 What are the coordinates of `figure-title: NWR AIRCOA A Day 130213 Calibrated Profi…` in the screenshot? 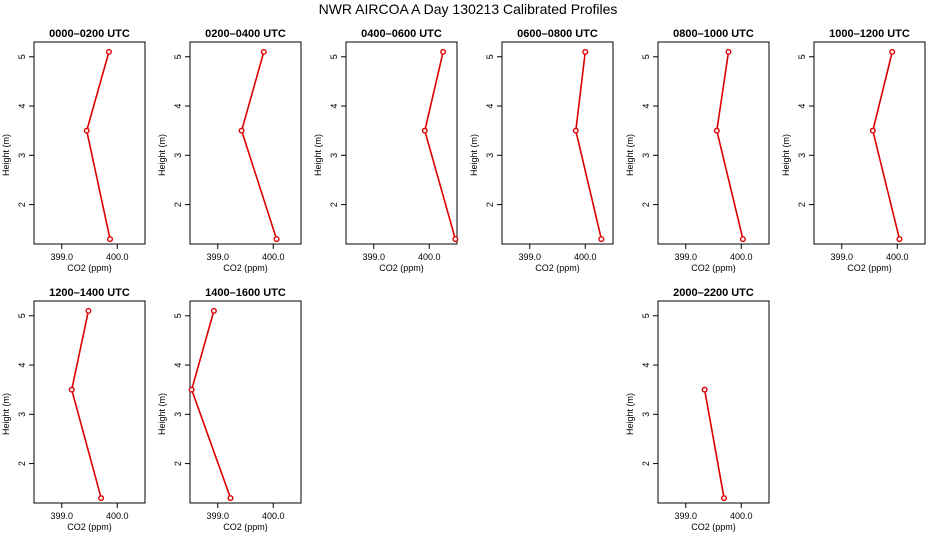 It's located at (468, 9).